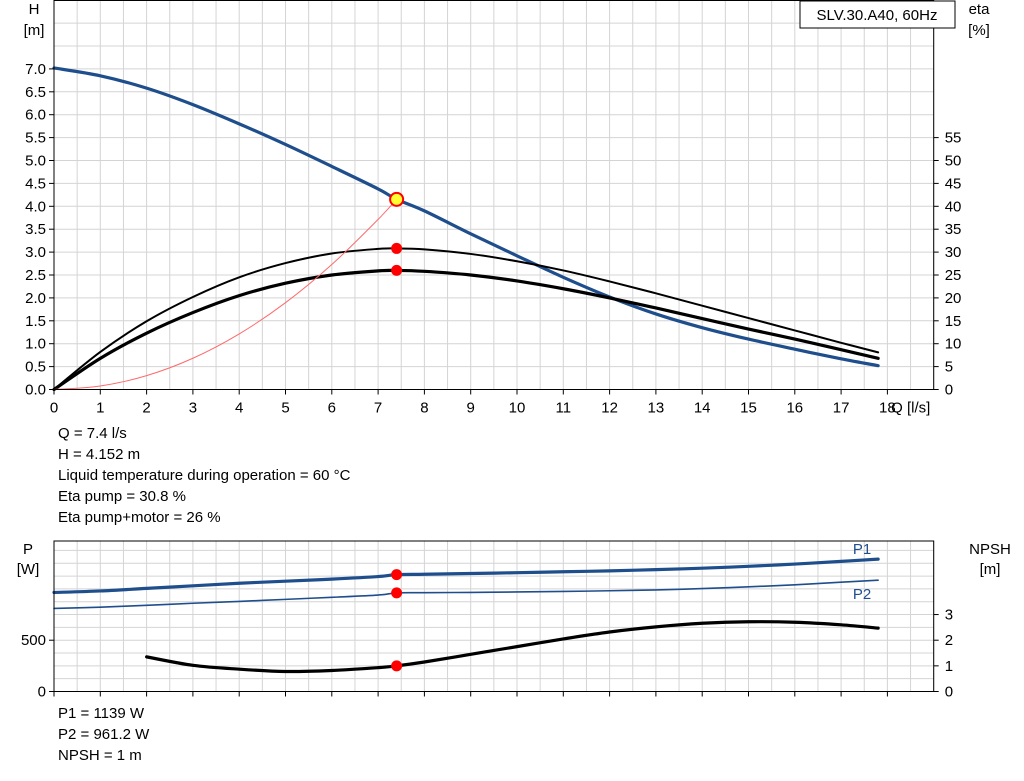  I want to click on x-axis-label: Q [l/s], so click(910, 408).